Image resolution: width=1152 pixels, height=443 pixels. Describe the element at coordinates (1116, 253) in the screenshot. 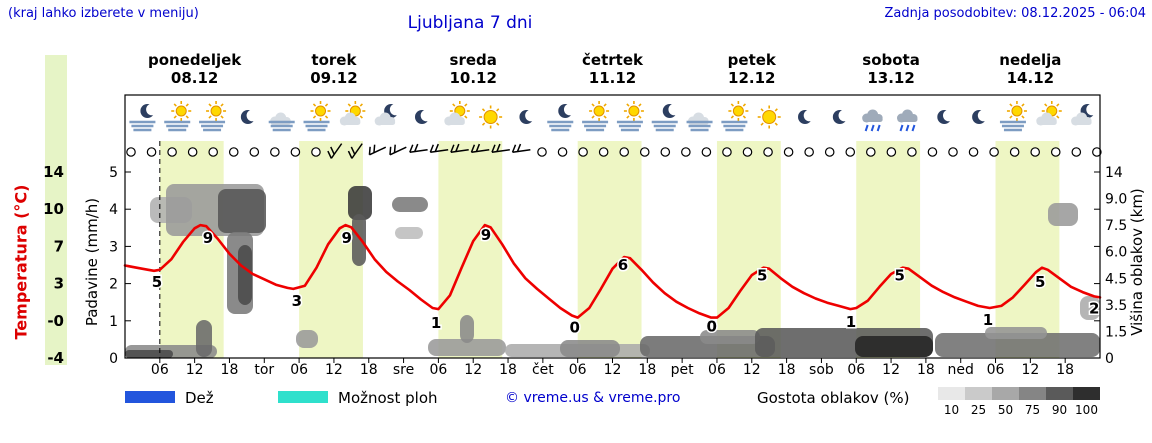

I see `svg-text: 6.0` at that location.